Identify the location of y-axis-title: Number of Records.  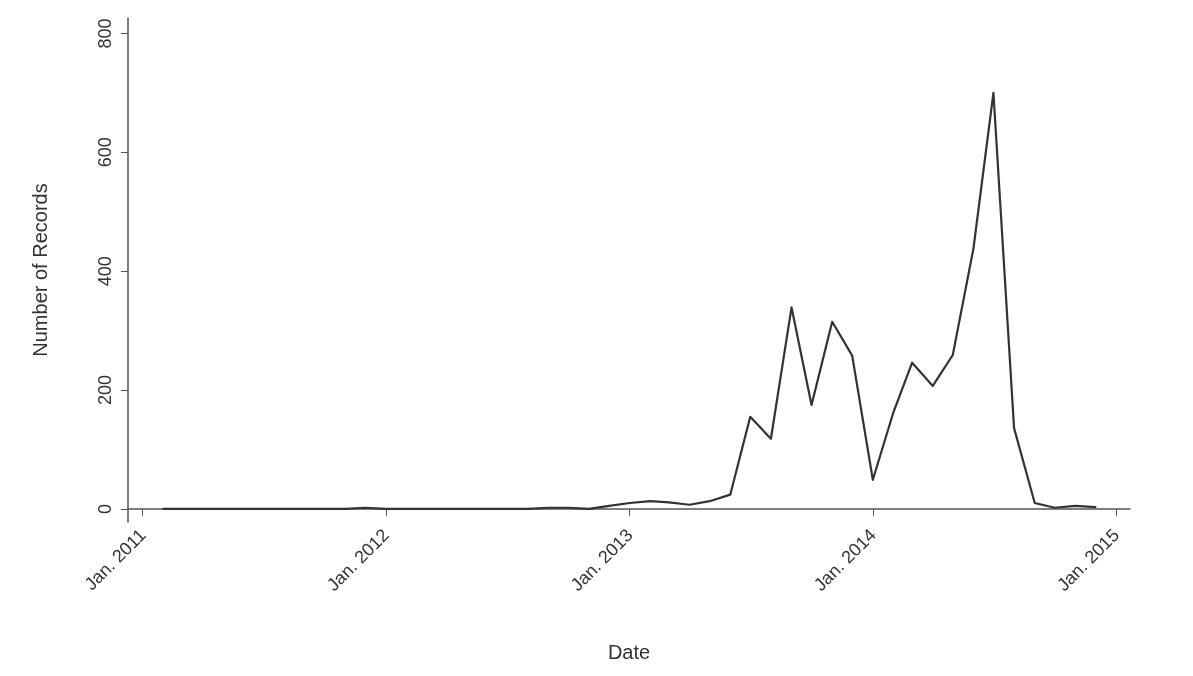
(40, 270).